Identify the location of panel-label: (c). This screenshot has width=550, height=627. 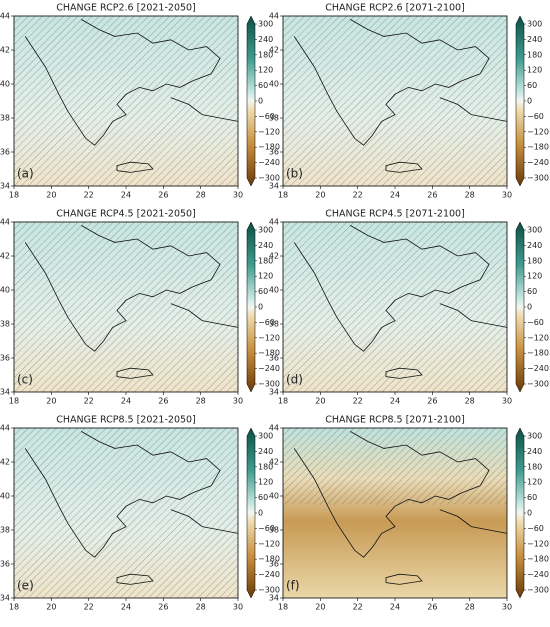
(25, 380).